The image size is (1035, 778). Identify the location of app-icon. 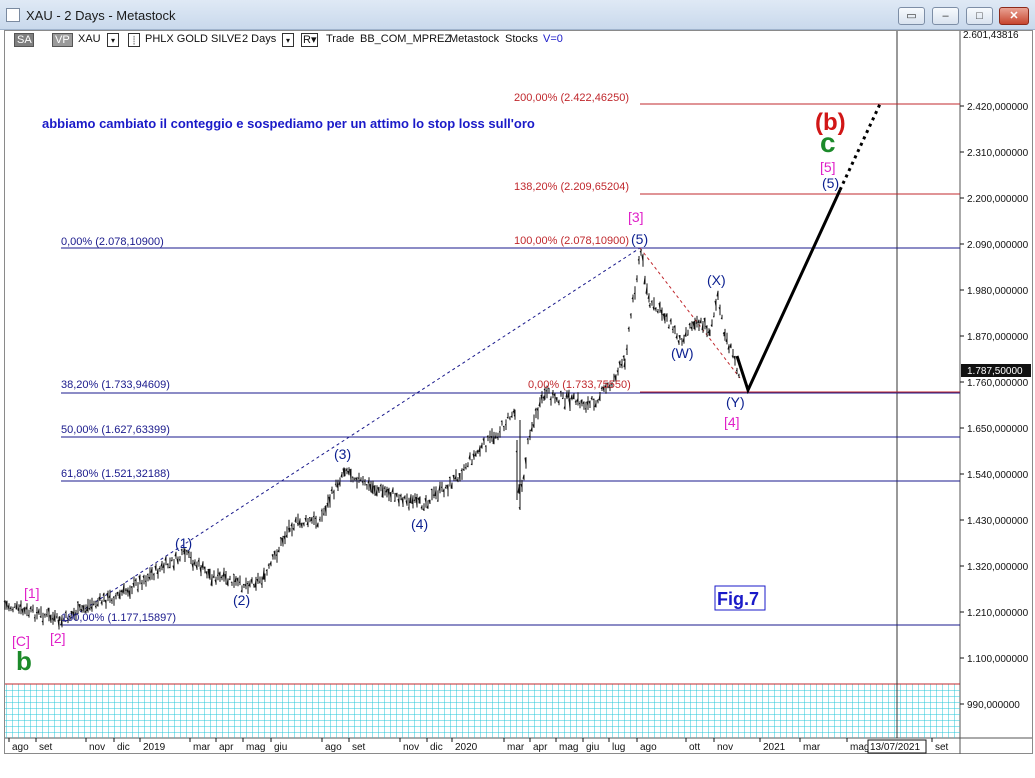
(13, 15).